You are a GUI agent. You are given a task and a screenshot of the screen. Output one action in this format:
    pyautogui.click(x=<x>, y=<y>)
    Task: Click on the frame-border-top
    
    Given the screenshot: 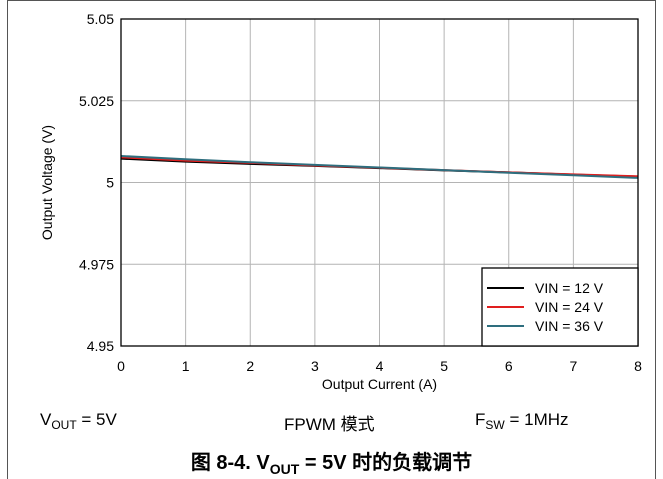 What is the action you would take?
    pyautogui.click(x=331, y=0)
    